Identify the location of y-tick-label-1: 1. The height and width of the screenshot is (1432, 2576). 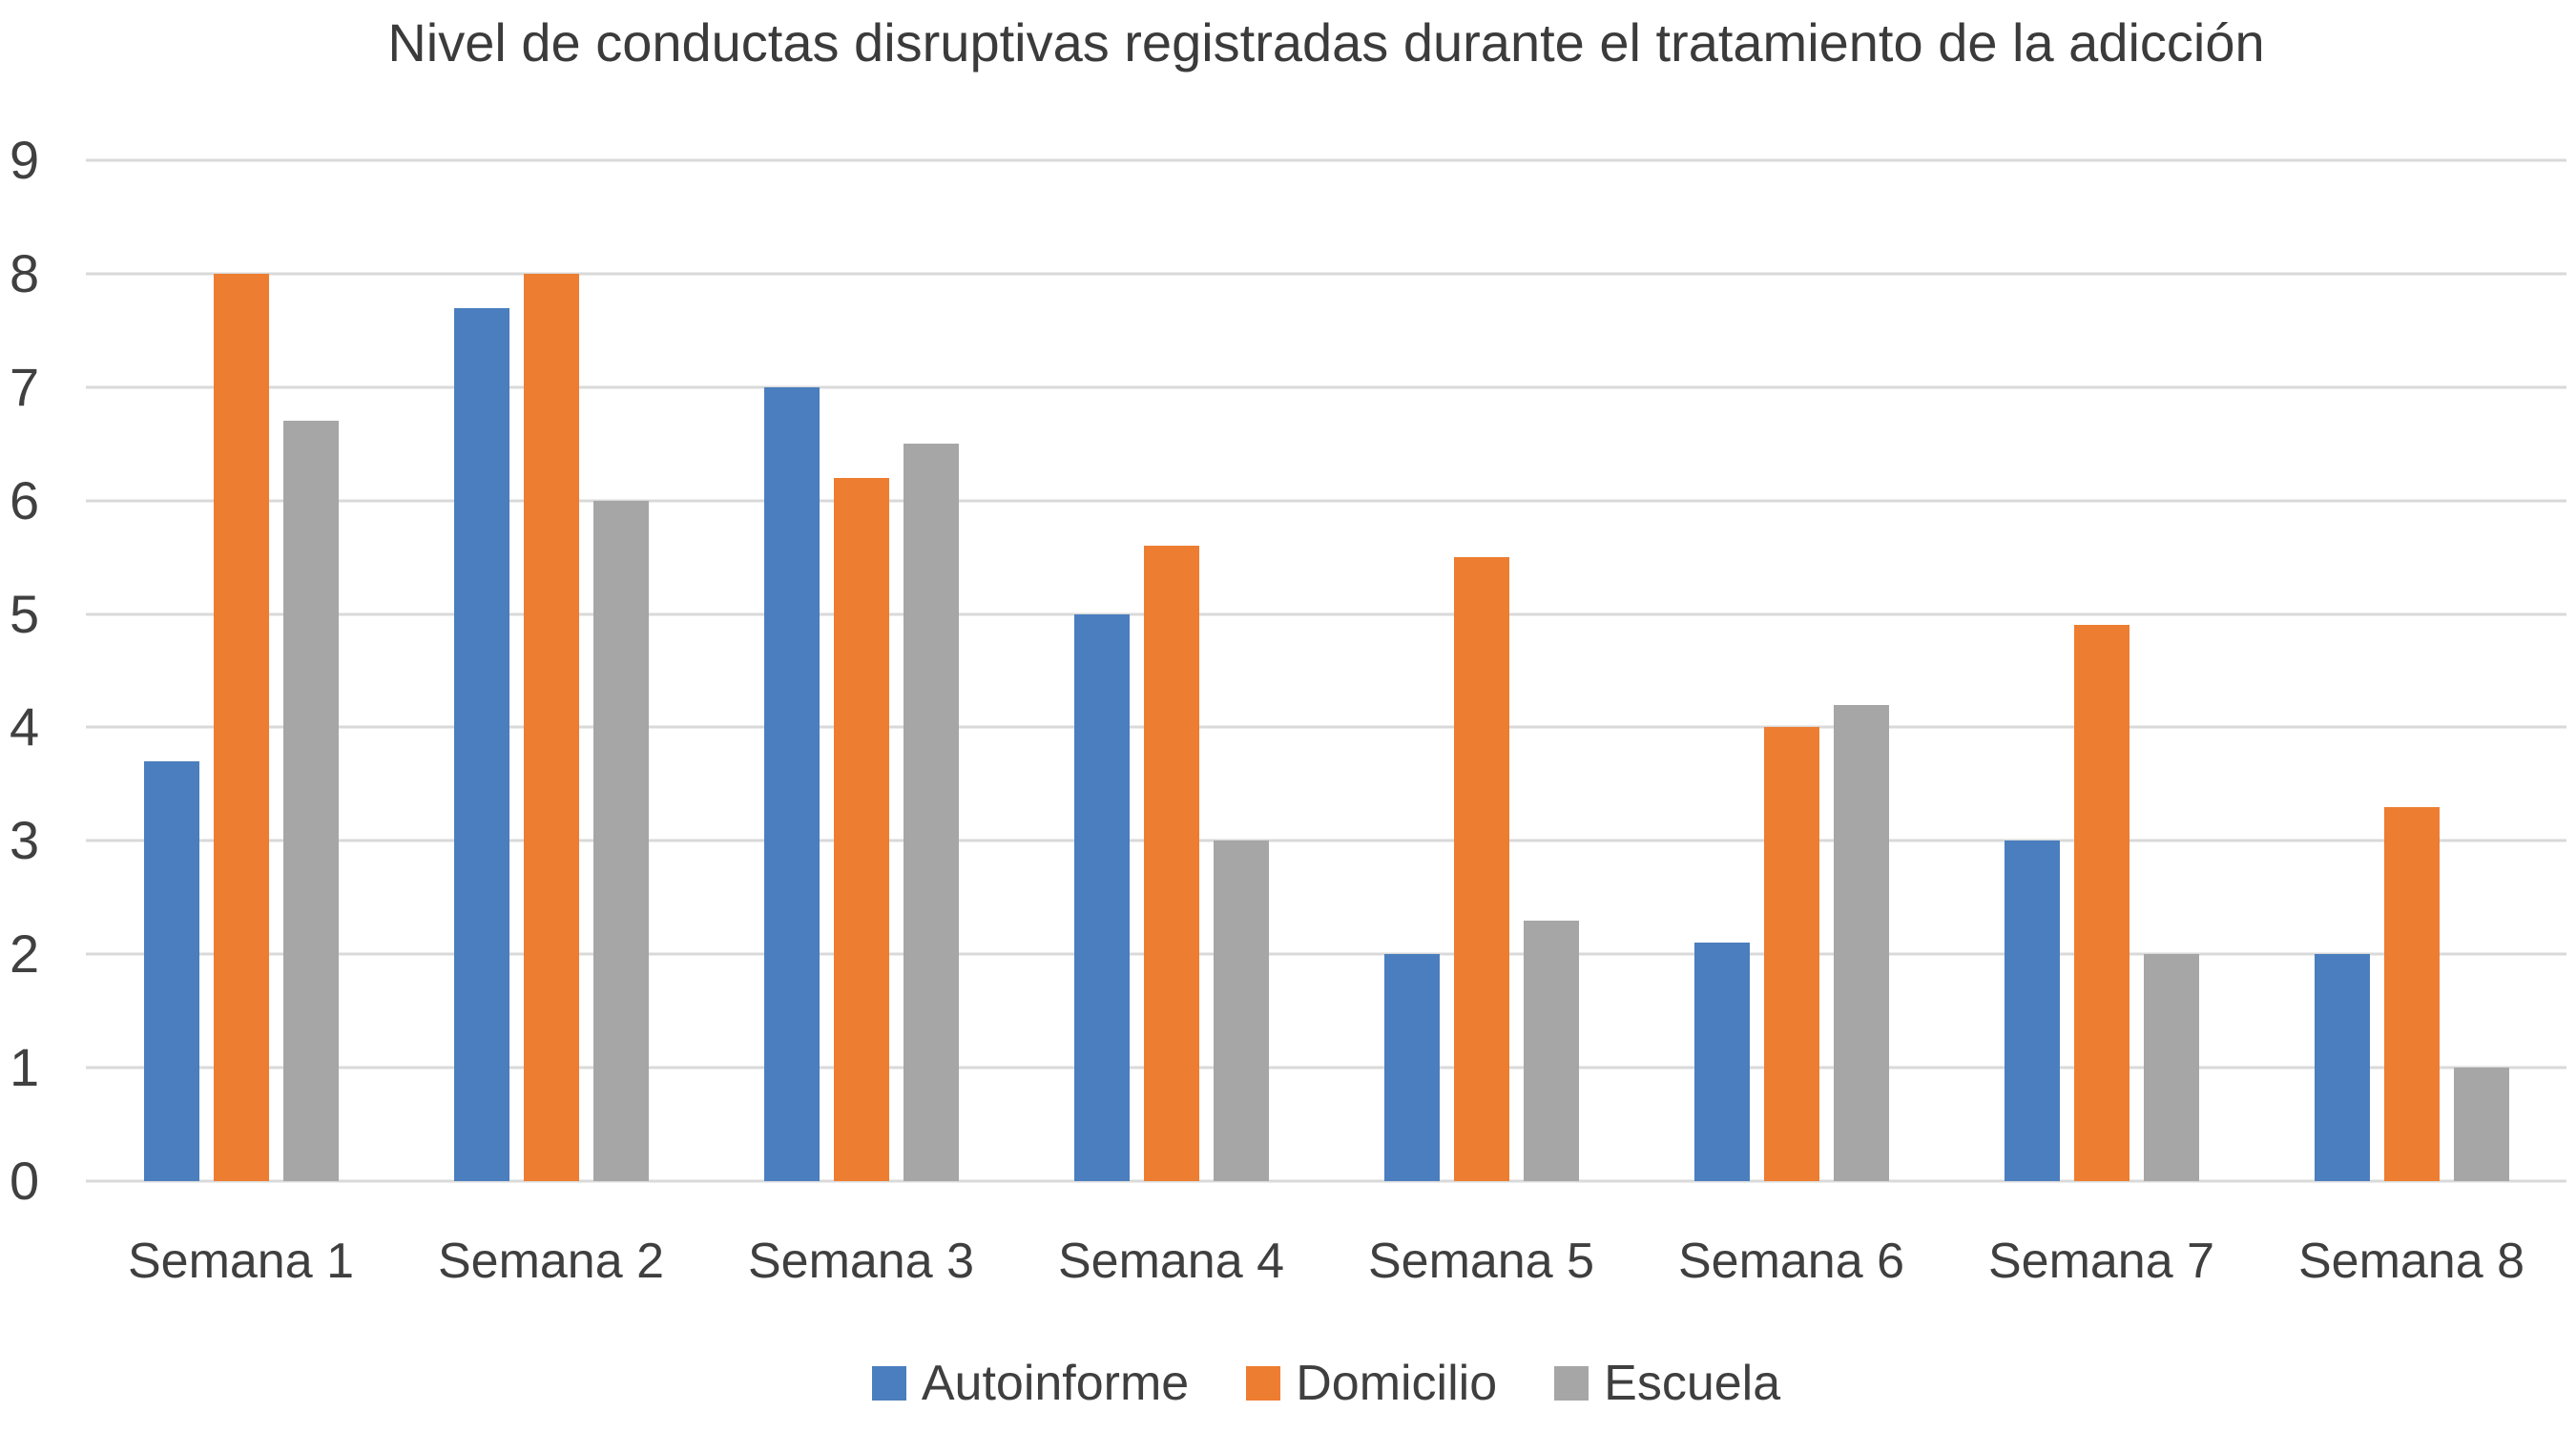
(25, 1067).